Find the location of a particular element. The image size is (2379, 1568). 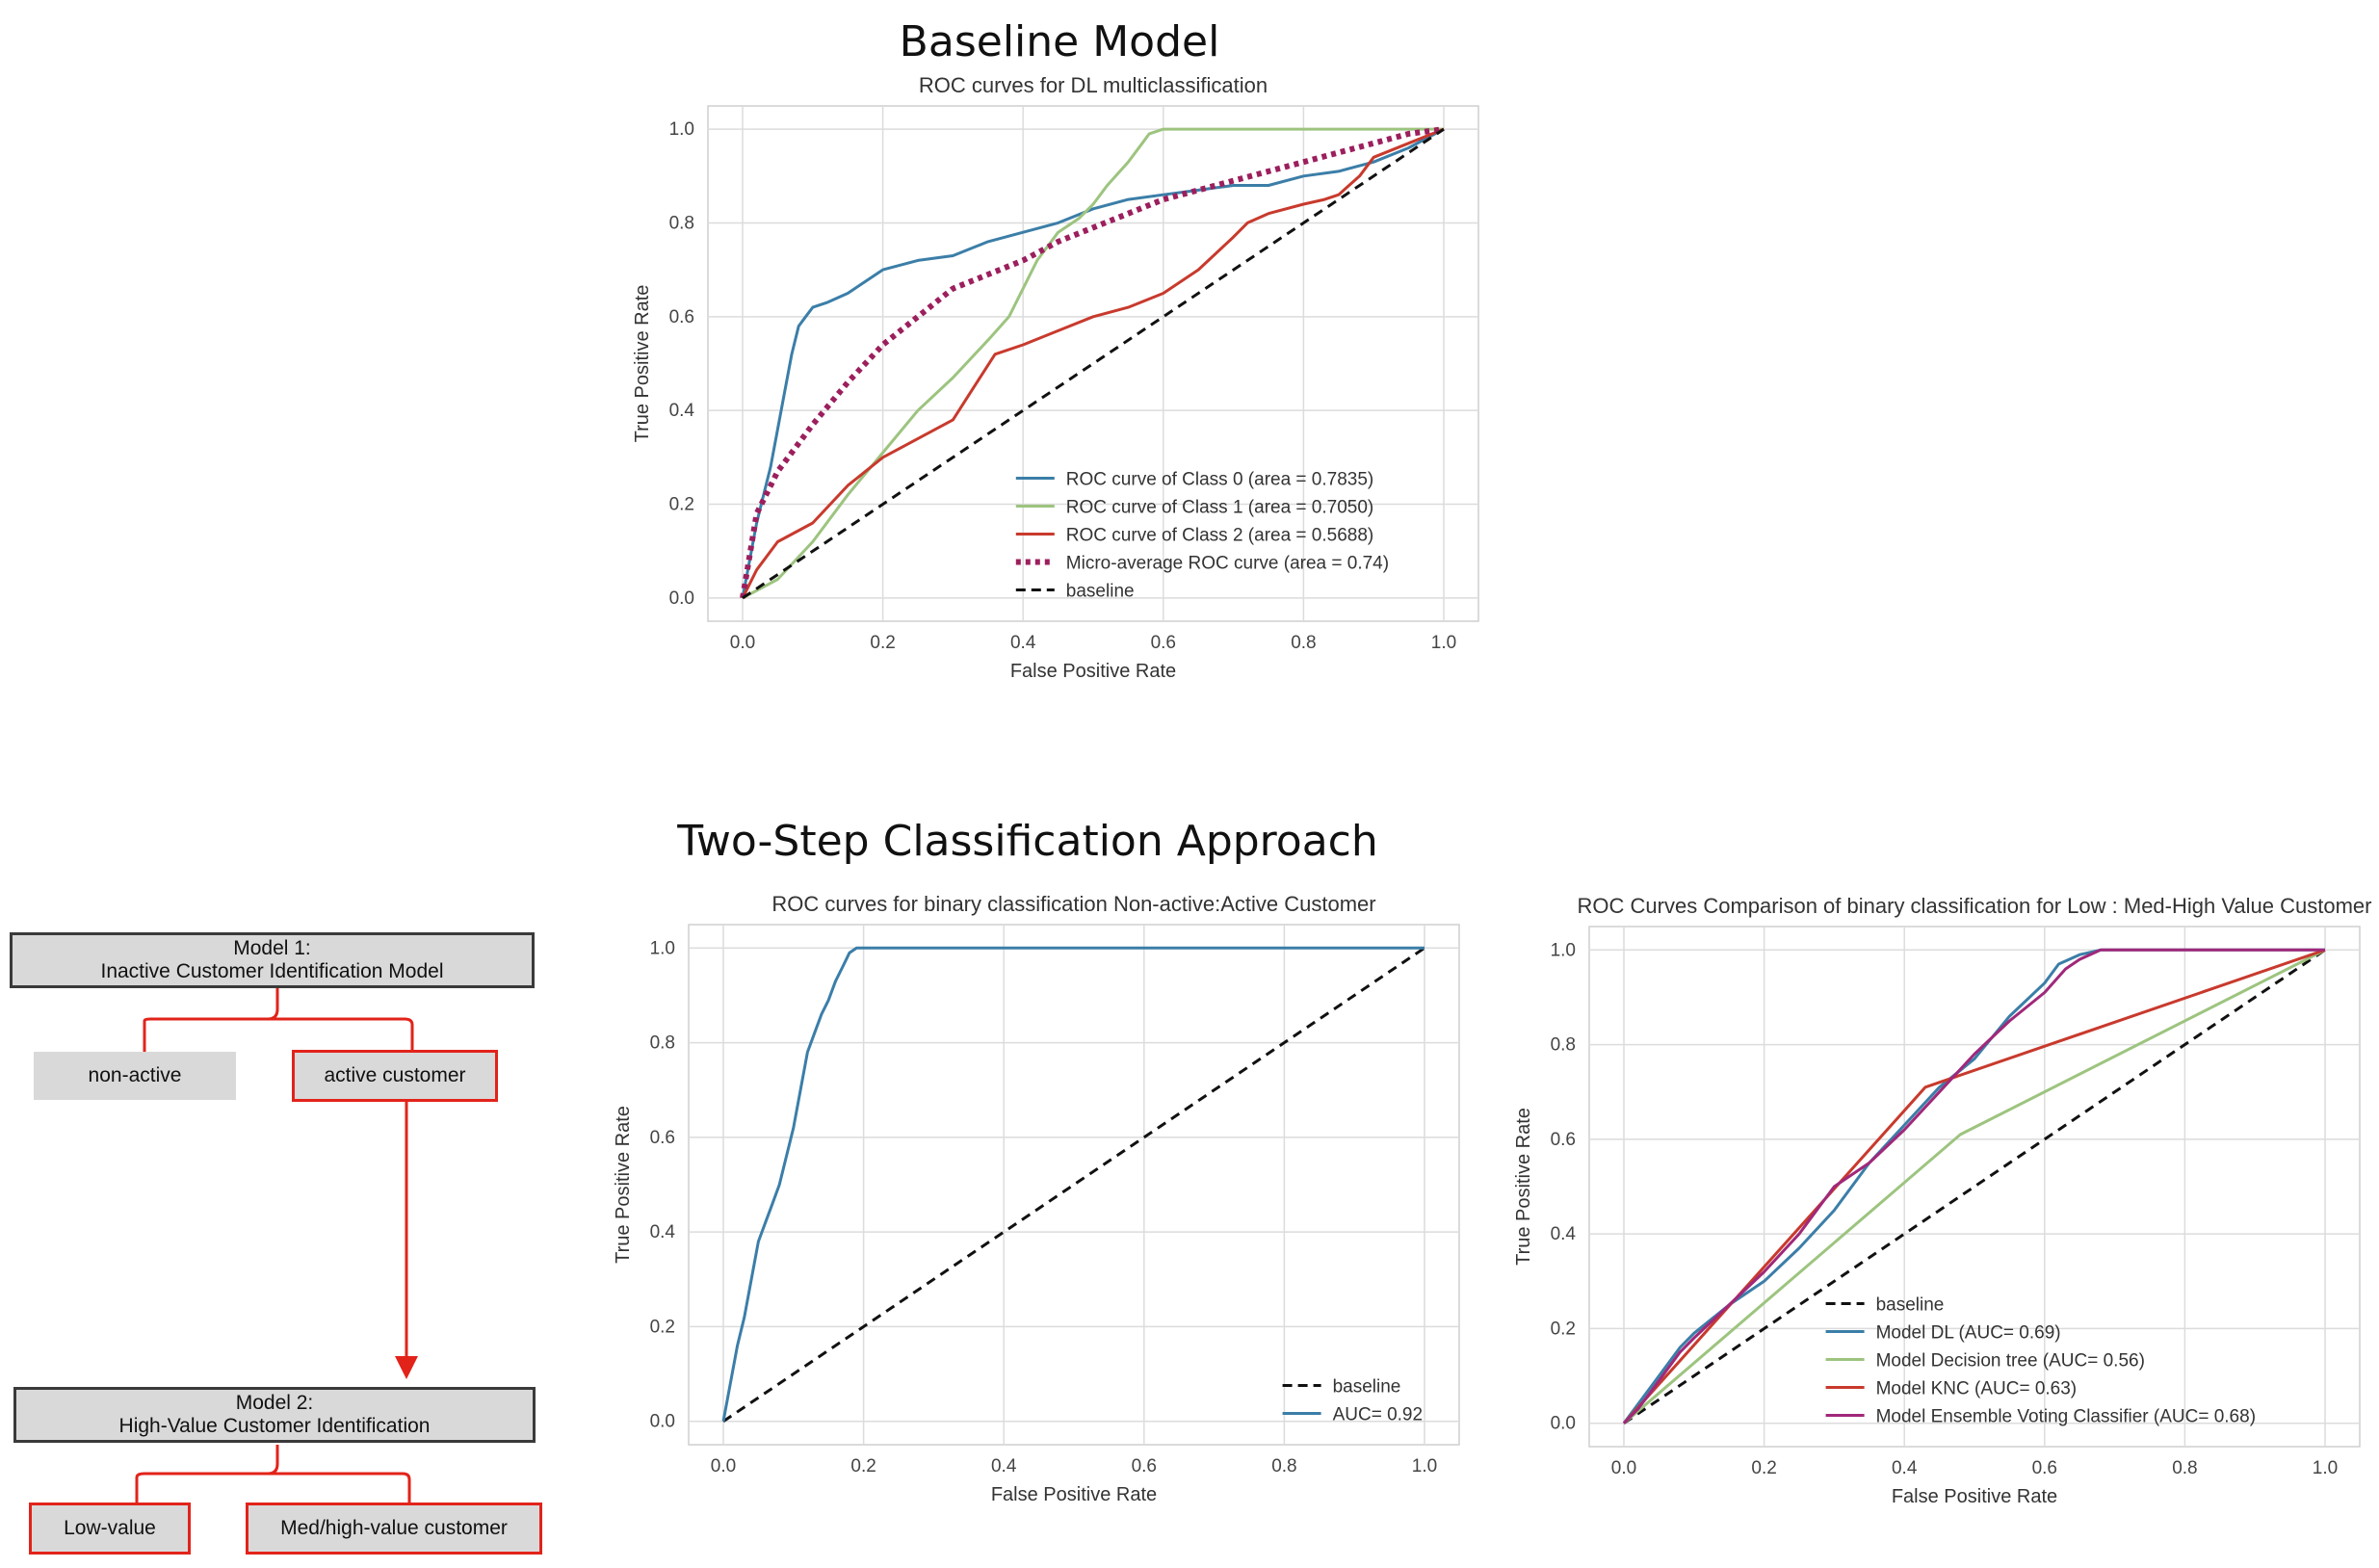

legend-label-2: Model Decision tree (AUC= 0.56) is located at coordinates (2011, 1361).